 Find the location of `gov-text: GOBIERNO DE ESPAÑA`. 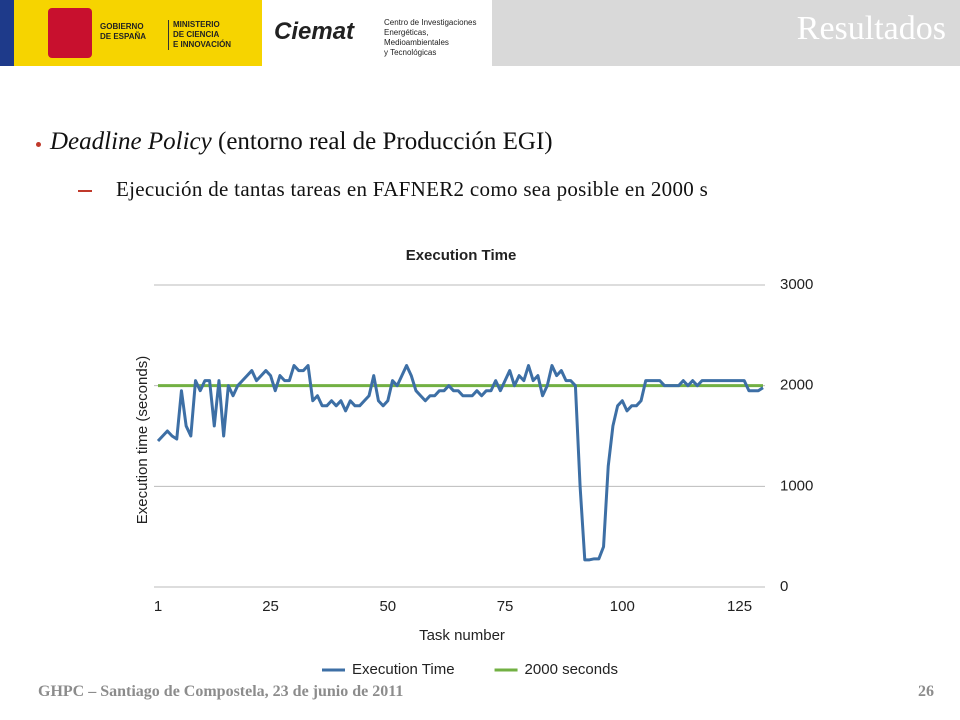

gov-text: GOBIERNO DE ESPAÑA is located at coordinates (123, 32).